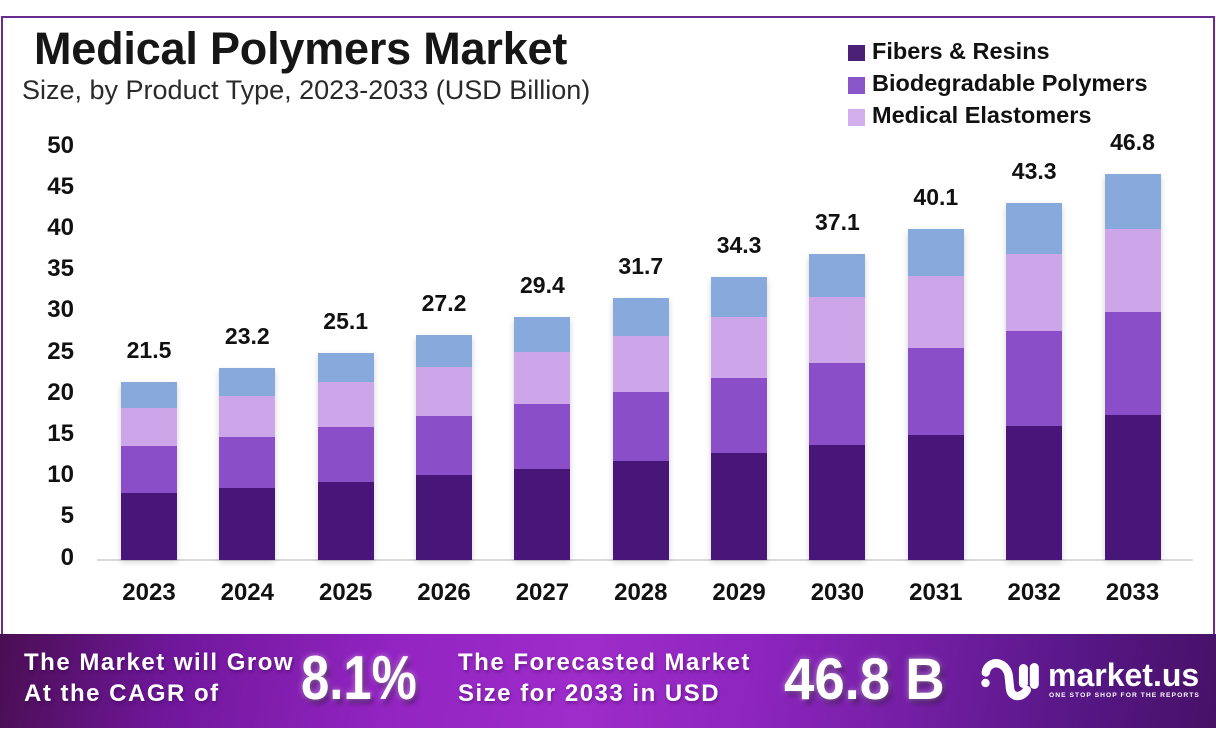 Image resolution: width=1216 pixels, height=744 pixels. Describe the element at coordinates (1124, 695) in the screenshot. I see `svg-text: ONE STOP SHOP FOR THE REPORTS` at that location.